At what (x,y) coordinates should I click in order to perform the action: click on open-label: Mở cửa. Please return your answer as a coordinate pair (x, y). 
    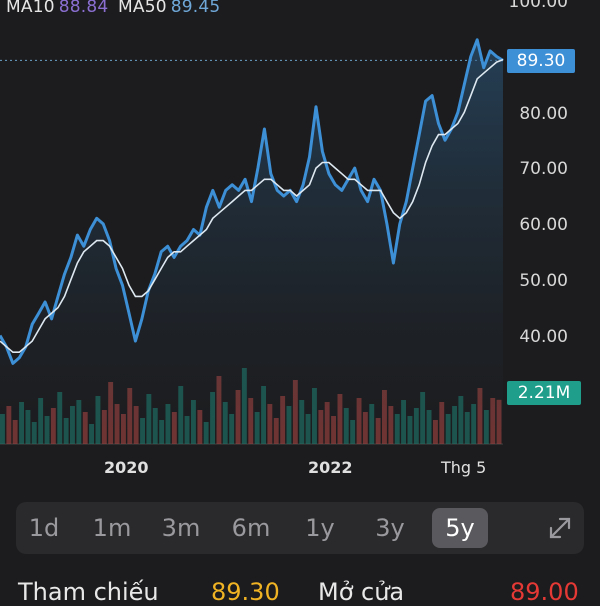
    Looking at the image, I should click on (361, 592).